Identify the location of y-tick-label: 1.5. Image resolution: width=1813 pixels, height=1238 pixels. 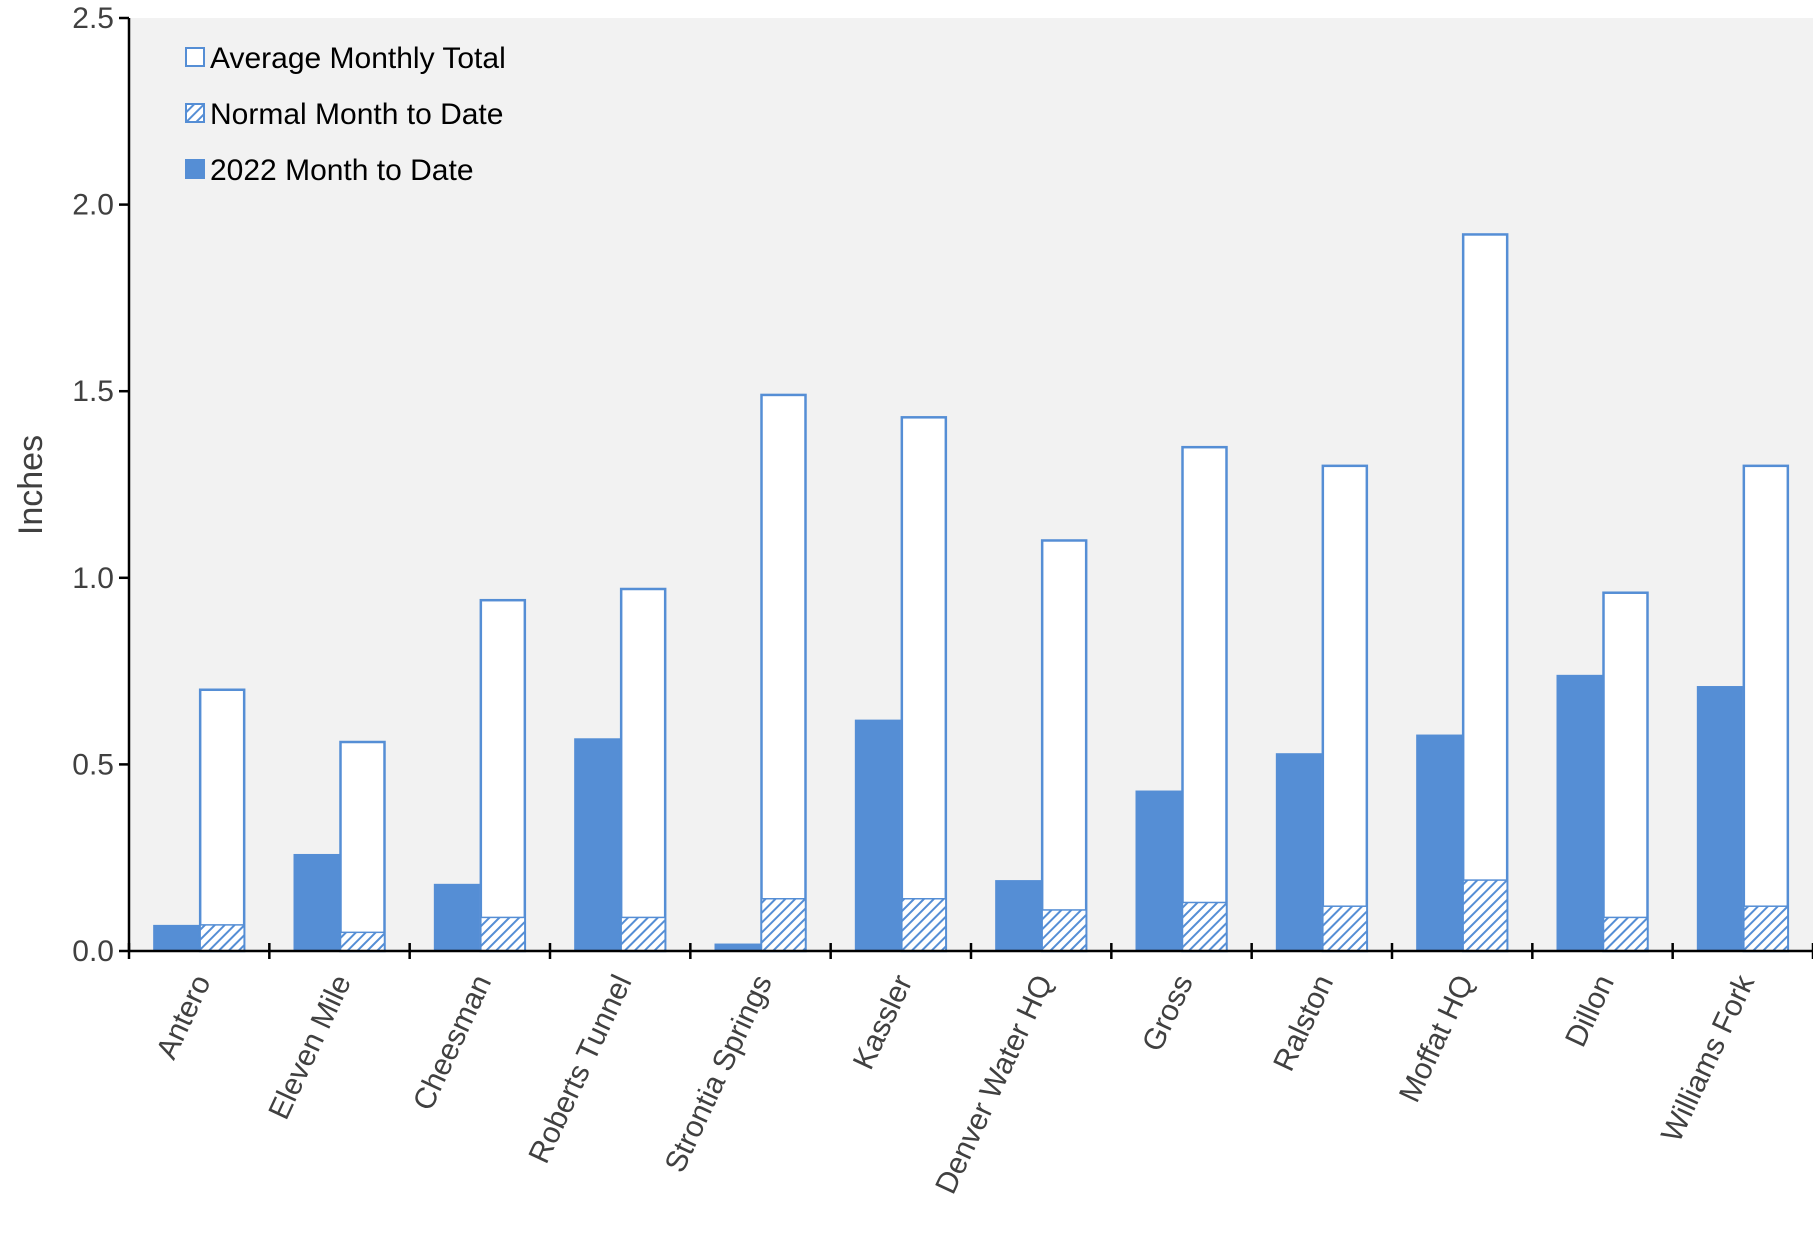
(93, 391).